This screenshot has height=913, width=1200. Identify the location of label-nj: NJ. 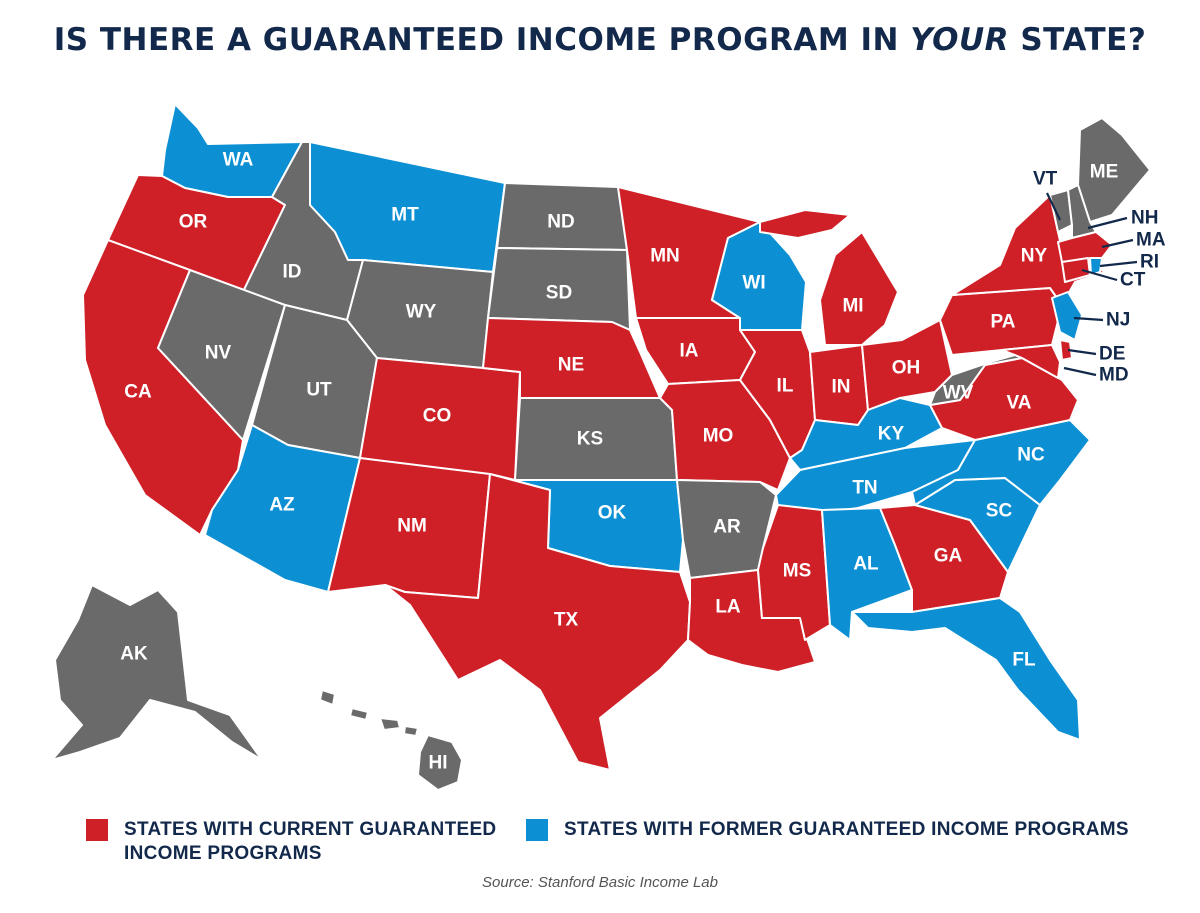
(1118, 320).